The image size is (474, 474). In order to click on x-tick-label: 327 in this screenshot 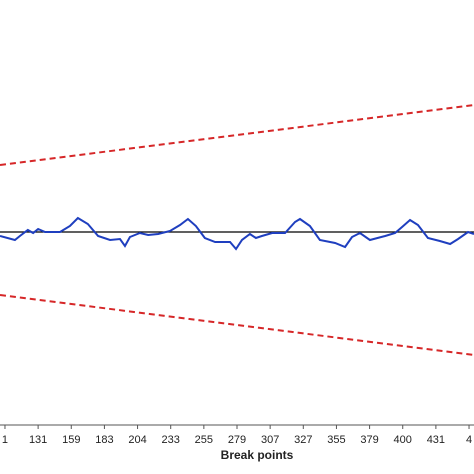, I will do `click(303, 440)`.